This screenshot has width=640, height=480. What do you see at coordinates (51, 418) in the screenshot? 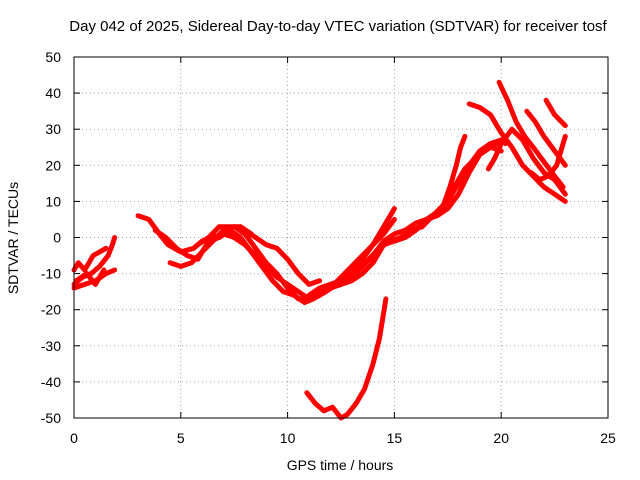
I see `y-tick-label: -50` at bounding box center [51, 418].